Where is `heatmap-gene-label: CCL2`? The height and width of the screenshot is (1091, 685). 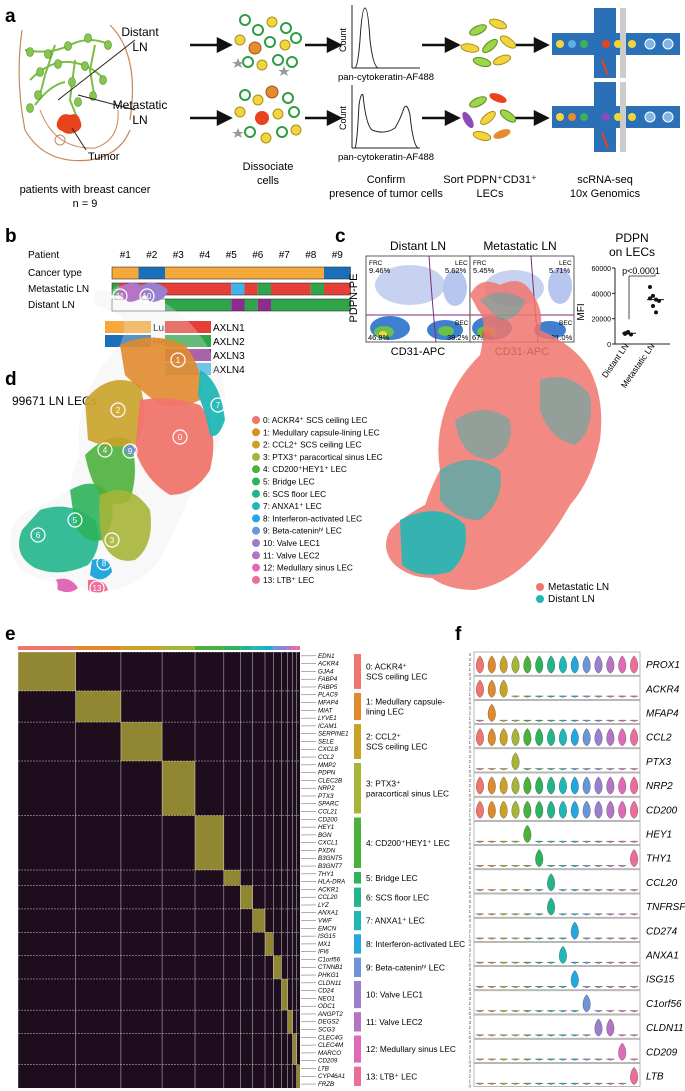 heatmap-gene-label: CCL2 is located at coordinates (326, 757).